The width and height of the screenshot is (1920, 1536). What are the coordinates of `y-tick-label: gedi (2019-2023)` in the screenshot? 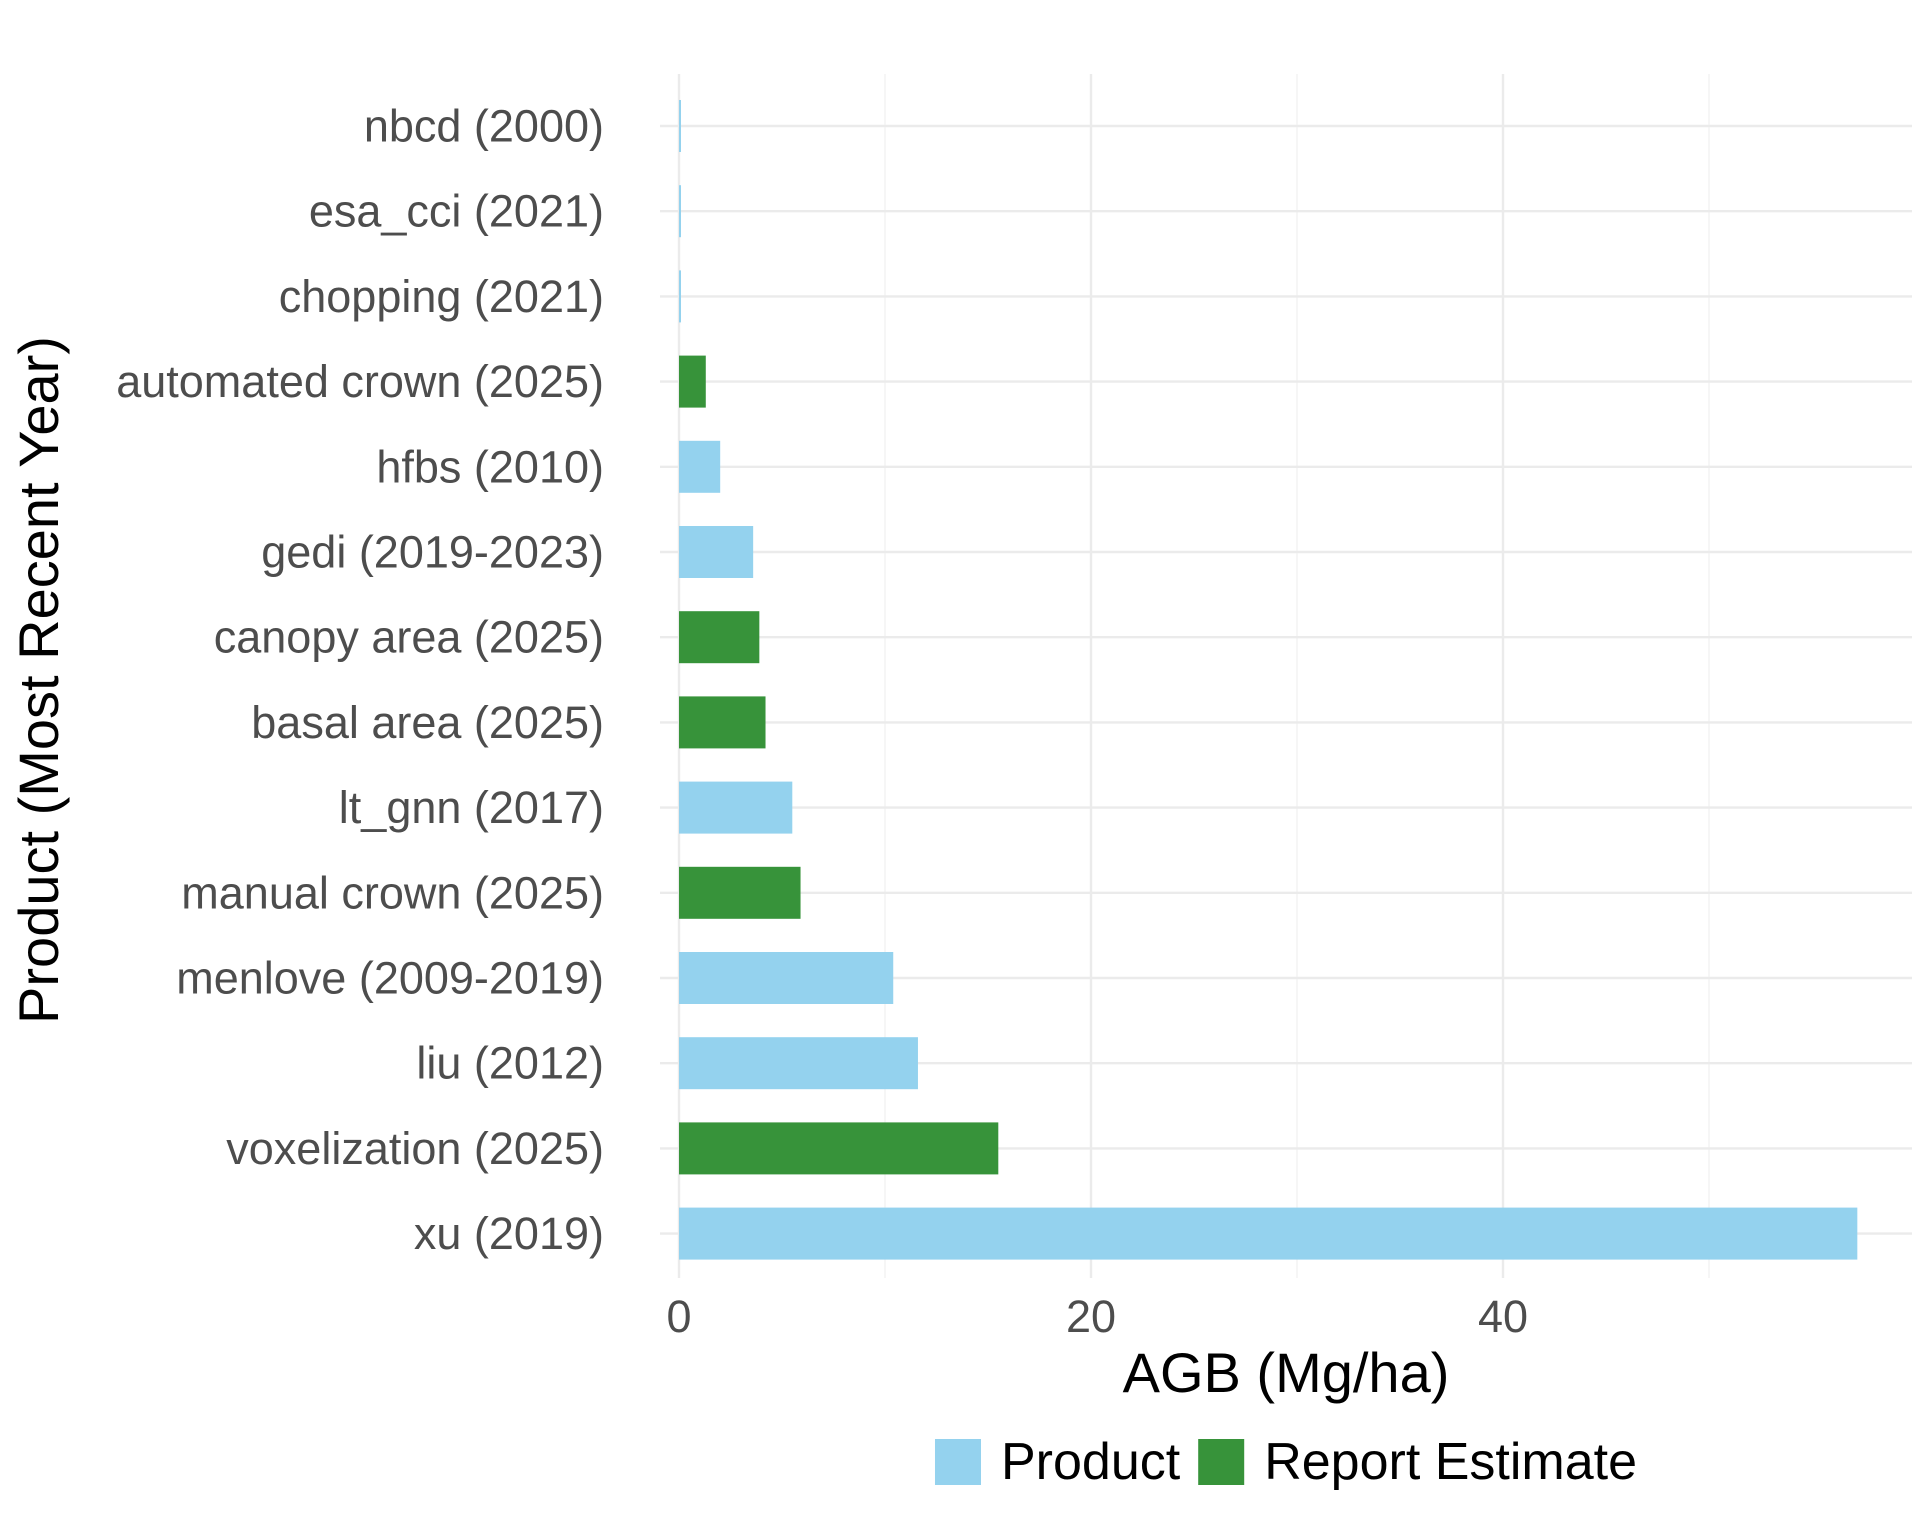 It's located at (432, 552).